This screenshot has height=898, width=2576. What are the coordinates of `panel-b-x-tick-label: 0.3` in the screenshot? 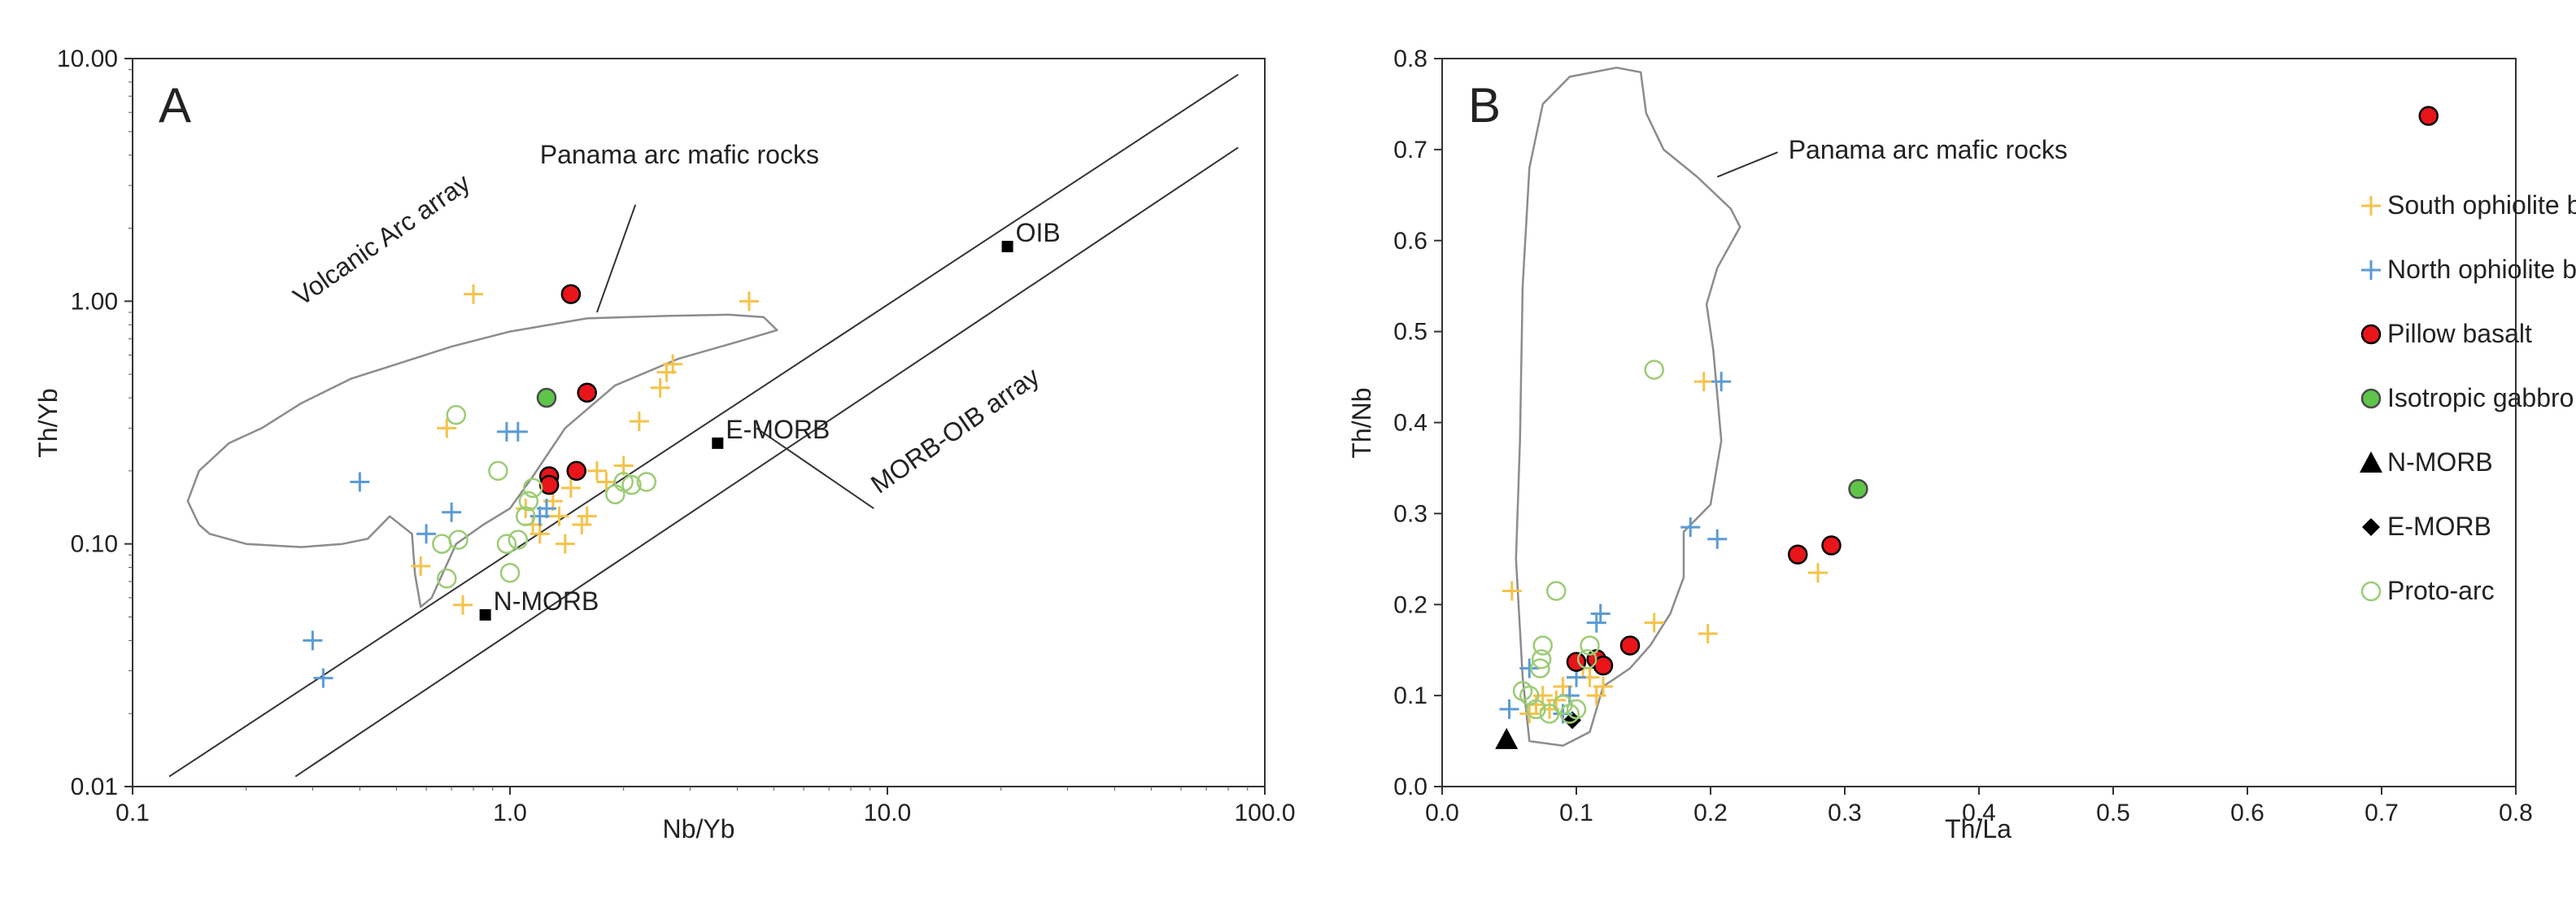 It's located at (1845, 813).